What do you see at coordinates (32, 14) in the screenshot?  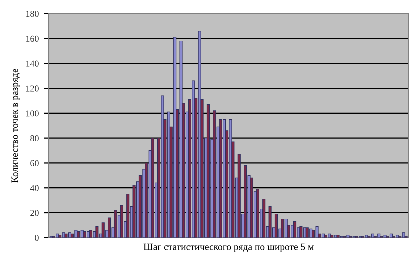 I see `y-tick-label: 180` at bounding box center [32, 14].